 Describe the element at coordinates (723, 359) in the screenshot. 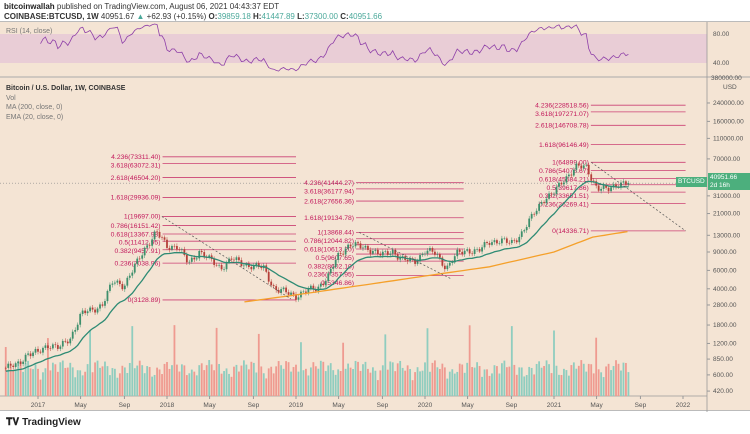

I see `price-axis-label: 850.00` at that location.